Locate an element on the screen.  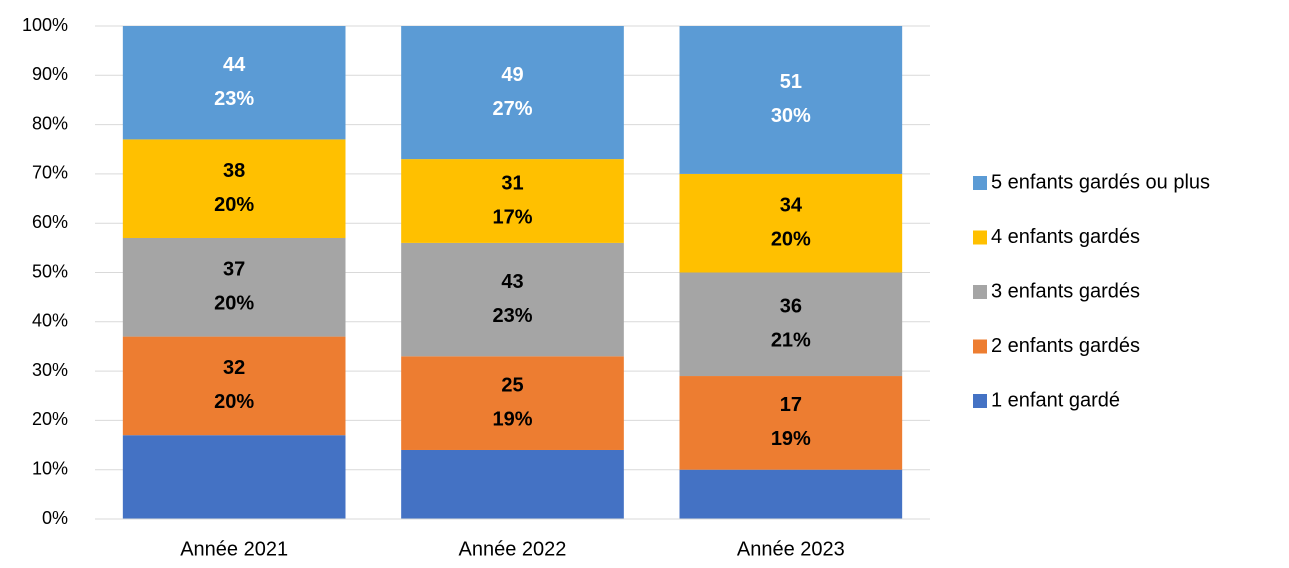
y-tick-label: 80% is located at coordinates (50, 123).